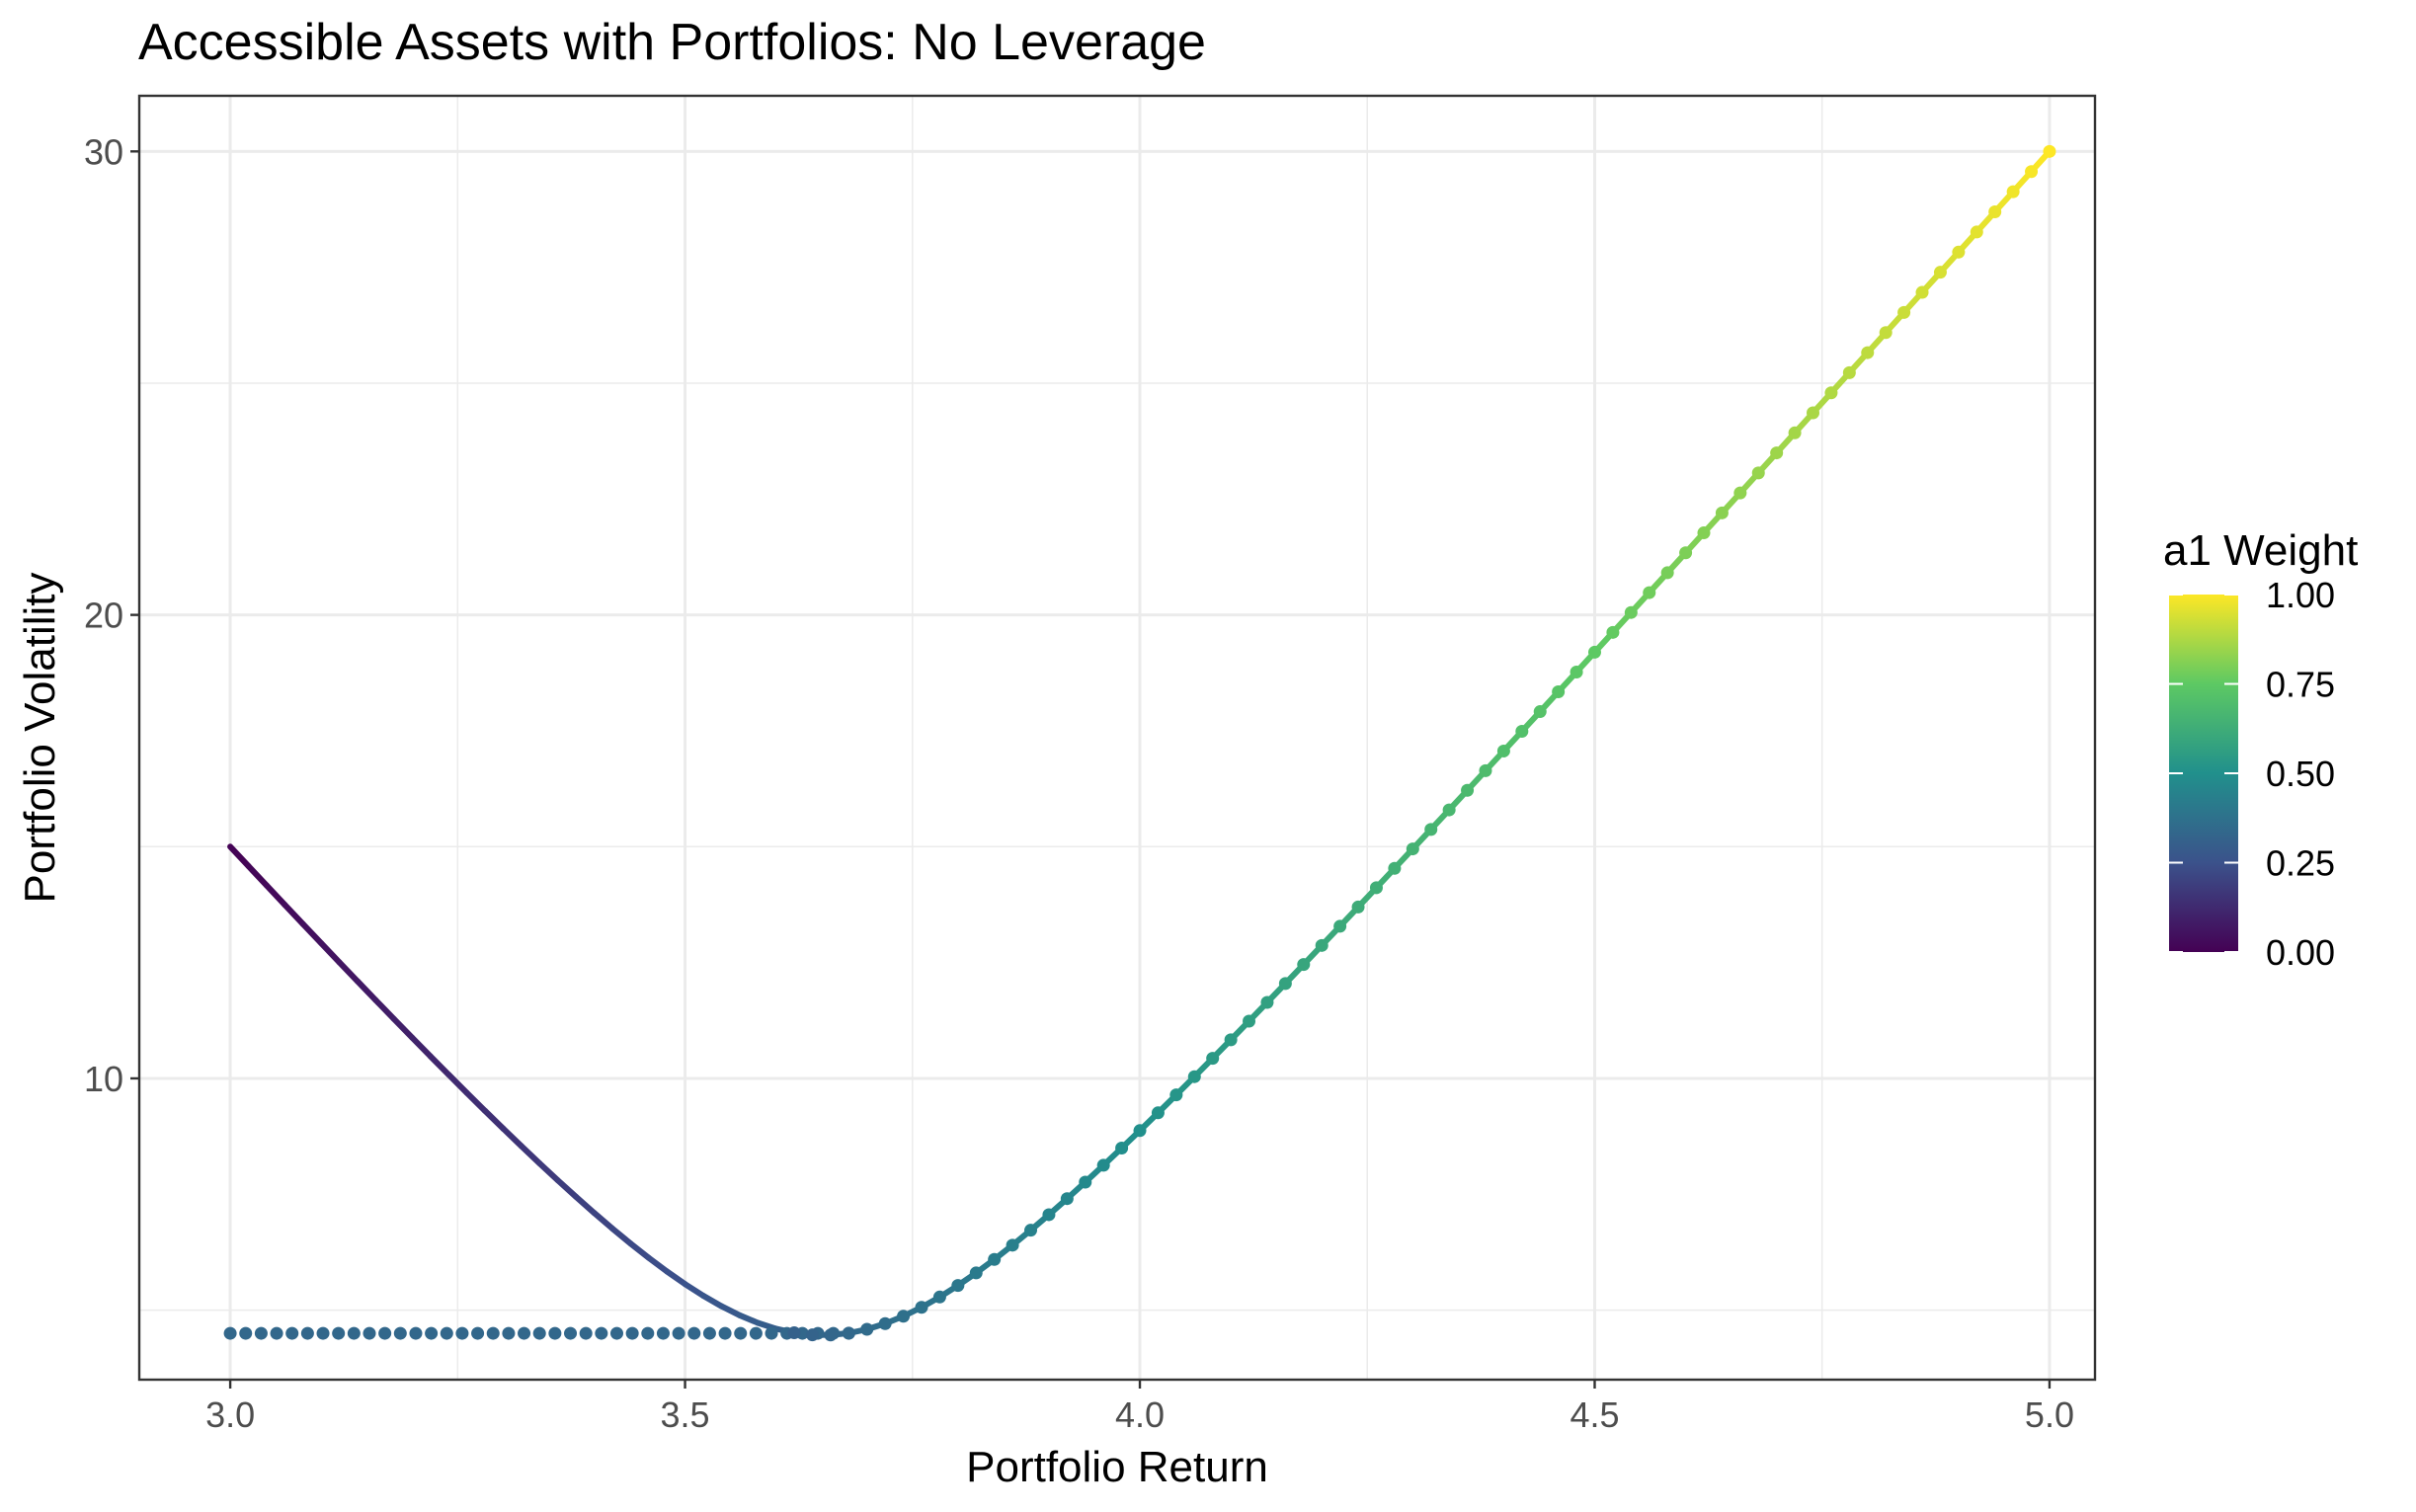  Describe the element at coordinates (104, 616) in the screenshot. I see `y-tick-label: 20` at that location.